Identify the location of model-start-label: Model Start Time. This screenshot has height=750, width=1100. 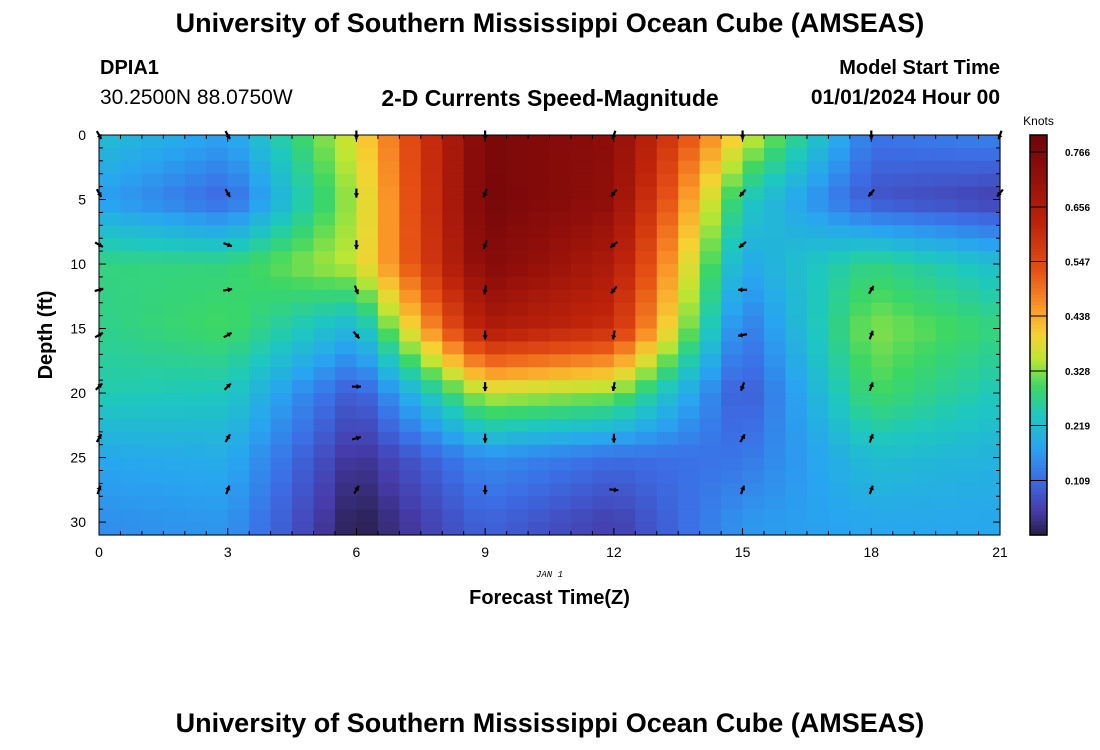
(919, 68).